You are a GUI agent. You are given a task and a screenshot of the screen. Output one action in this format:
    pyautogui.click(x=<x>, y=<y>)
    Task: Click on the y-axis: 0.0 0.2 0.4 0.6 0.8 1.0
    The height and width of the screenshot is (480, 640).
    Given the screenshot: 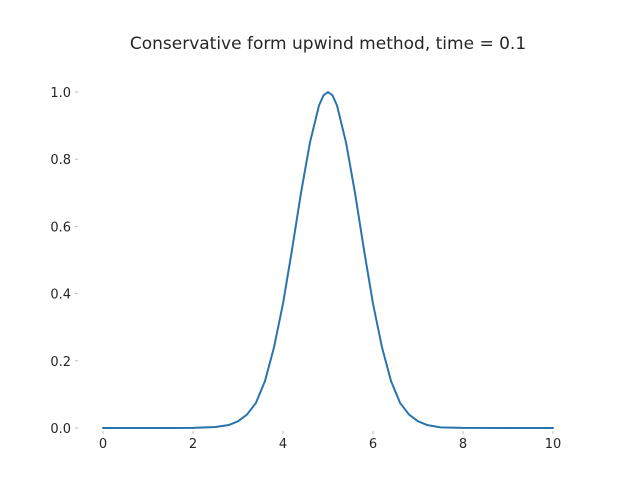 What is the action you would take?
    pyautogui.click(x=64, y=261)
    